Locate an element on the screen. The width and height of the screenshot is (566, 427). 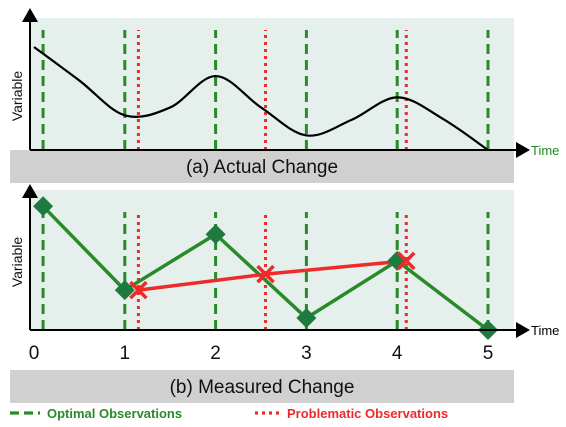
legend-optimal-label: Optimal Observations is located at coordinates (114, 413).